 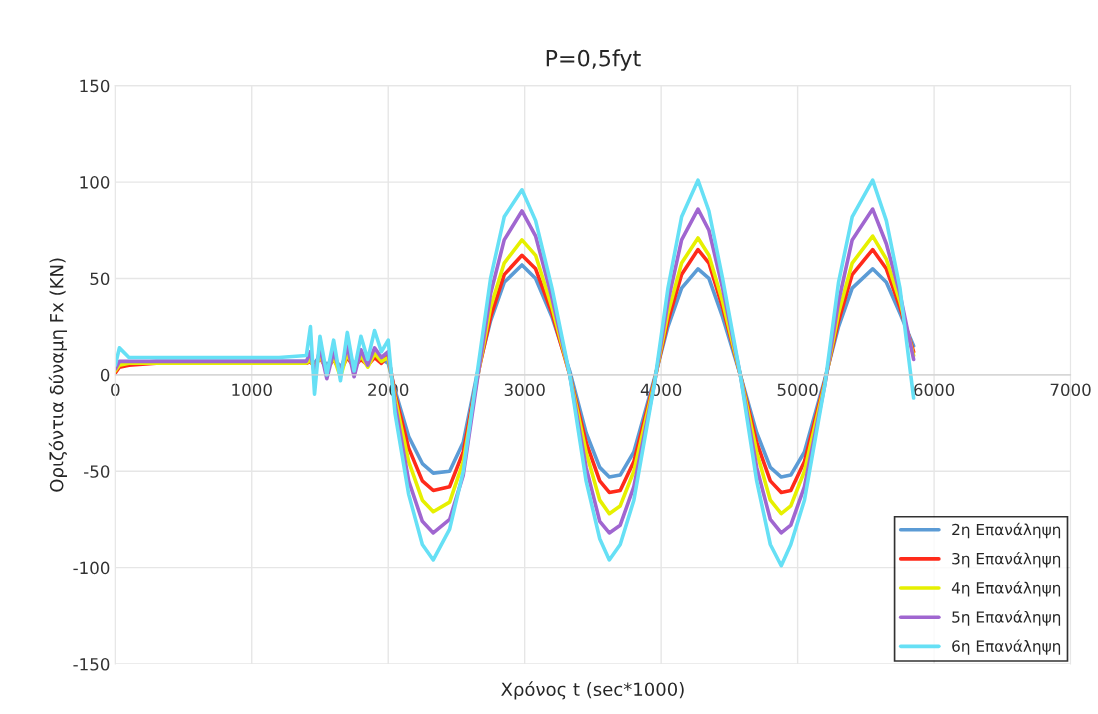 I want to click on y-tick-label: 100, so click(x=95, y=182).